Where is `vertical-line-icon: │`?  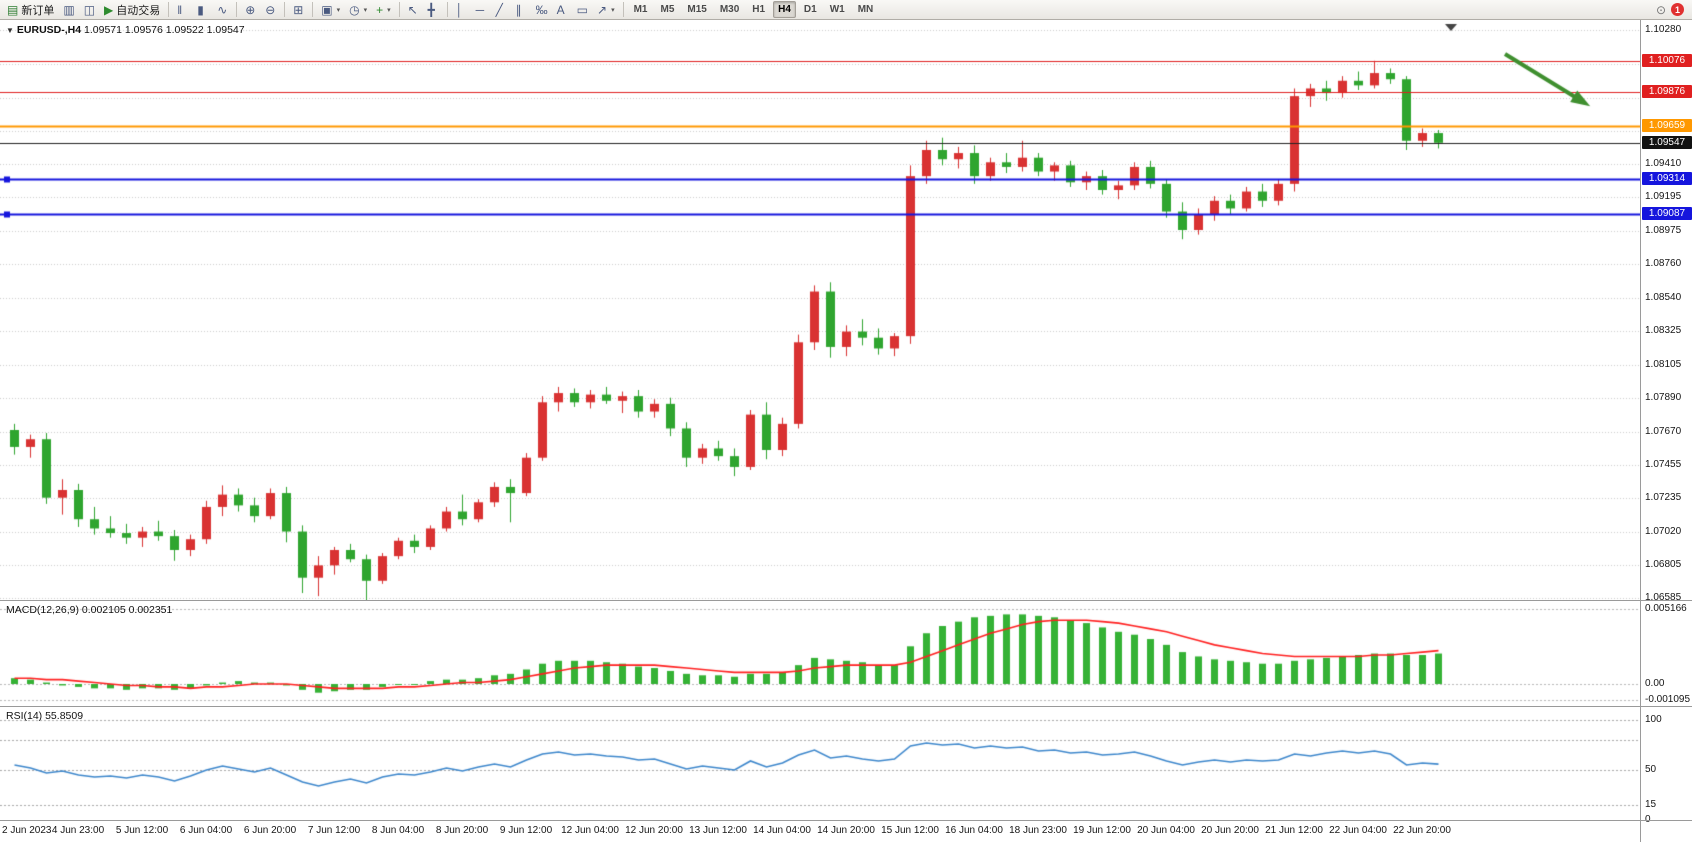
vertical-line-icon: │ is located at coordinates (459, 9).